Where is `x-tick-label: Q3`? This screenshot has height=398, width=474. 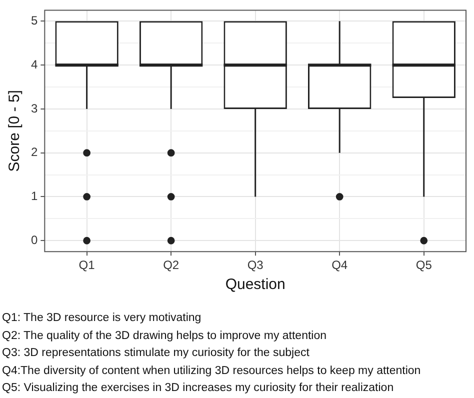
x-tick-label: Q3 is located at coordinates (255, 265).